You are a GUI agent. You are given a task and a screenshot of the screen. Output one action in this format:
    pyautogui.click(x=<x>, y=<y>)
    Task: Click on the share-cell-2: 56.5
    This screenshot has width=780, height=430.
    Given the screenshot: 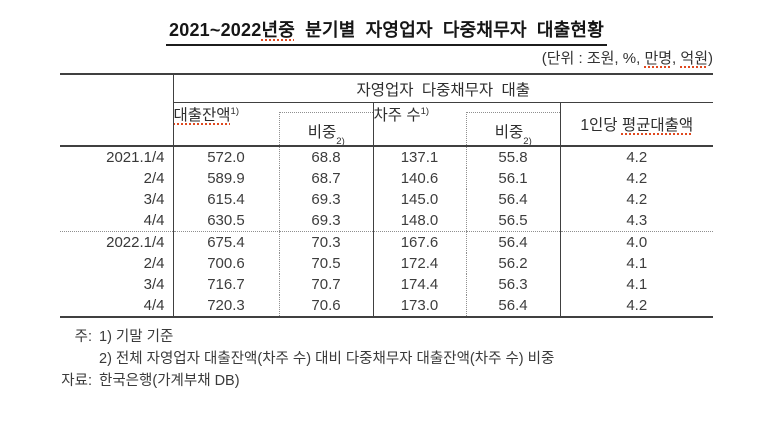 What is the action you would take?
    pyautogui.click(x=512, y=221)
    